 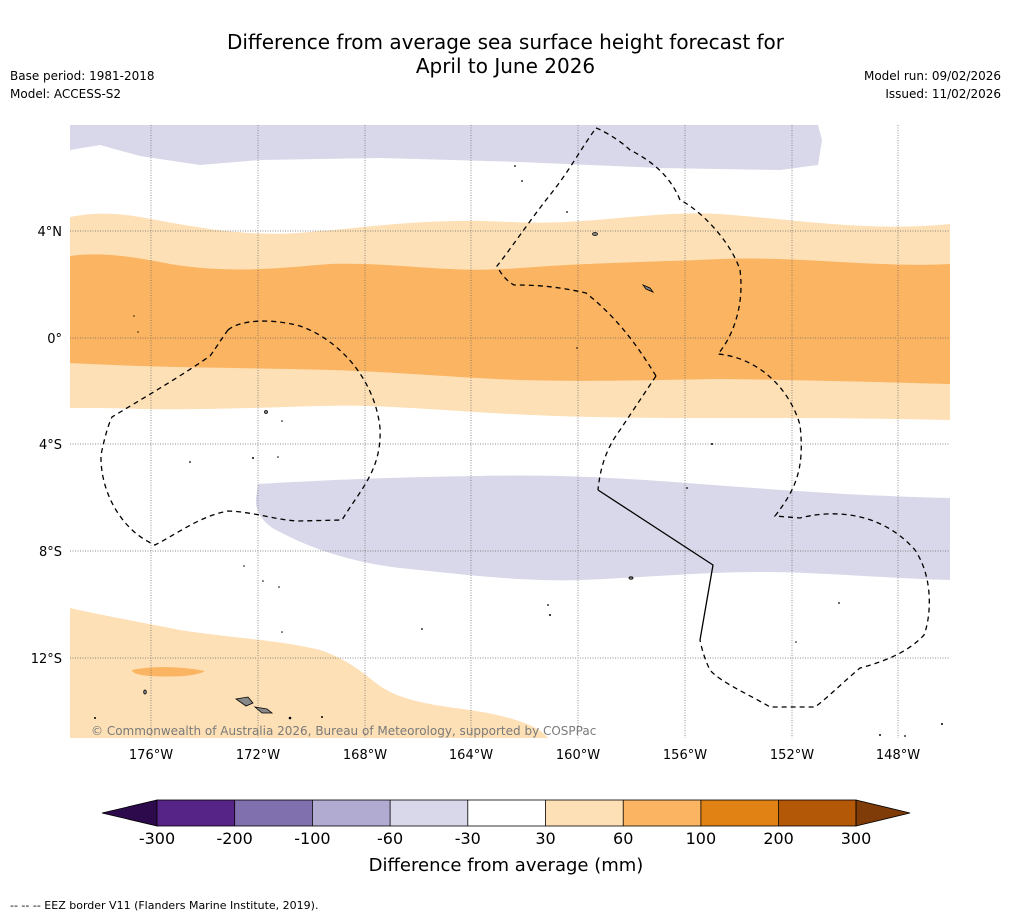 I want to click on colorbar-tick: 30, so click(x=545, y=838).